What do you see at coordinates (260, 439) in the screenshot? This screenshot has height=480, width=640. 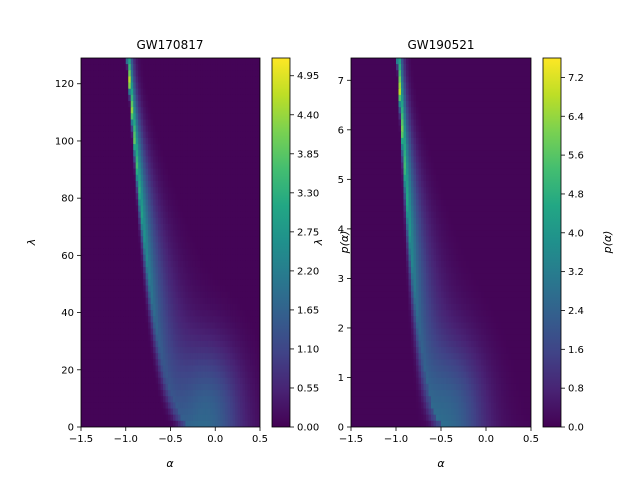 I see `x-tick-label: 0.5` at bounding box center [260, 439].